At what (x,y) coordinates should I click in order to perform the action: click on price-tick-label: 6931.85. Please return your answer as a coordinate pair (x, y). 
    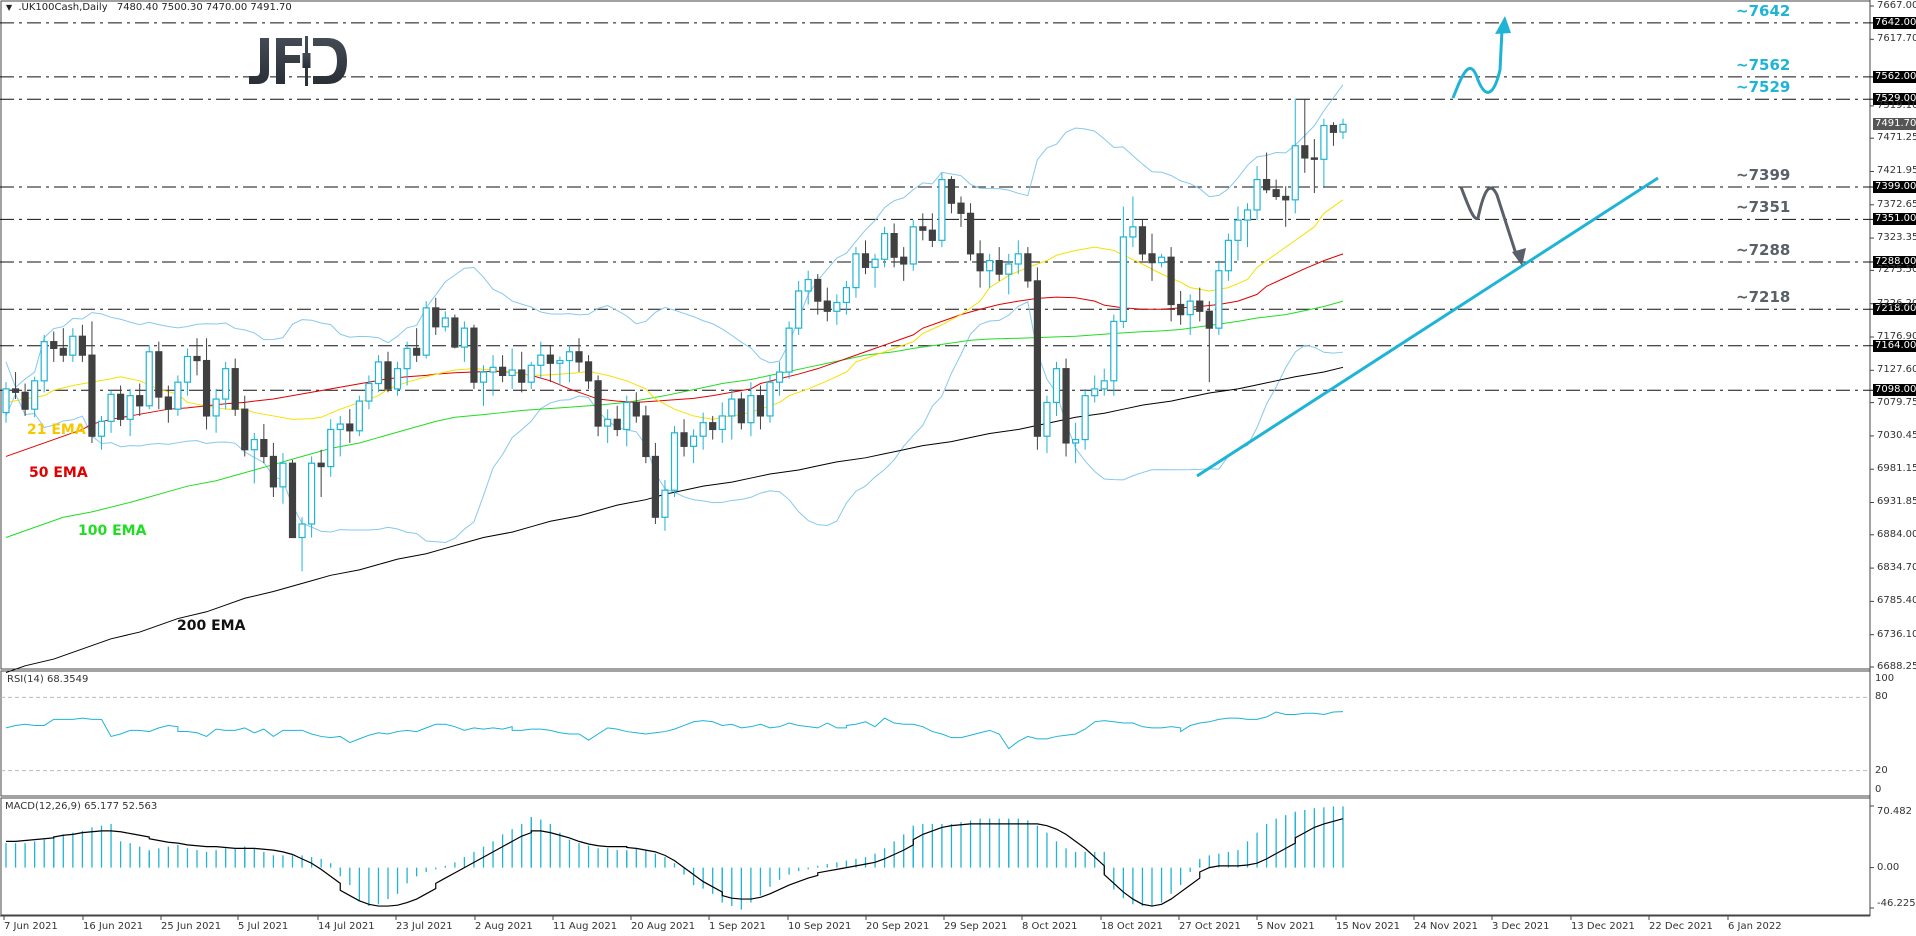
    Looking at the image, I should click on (1896, 502).